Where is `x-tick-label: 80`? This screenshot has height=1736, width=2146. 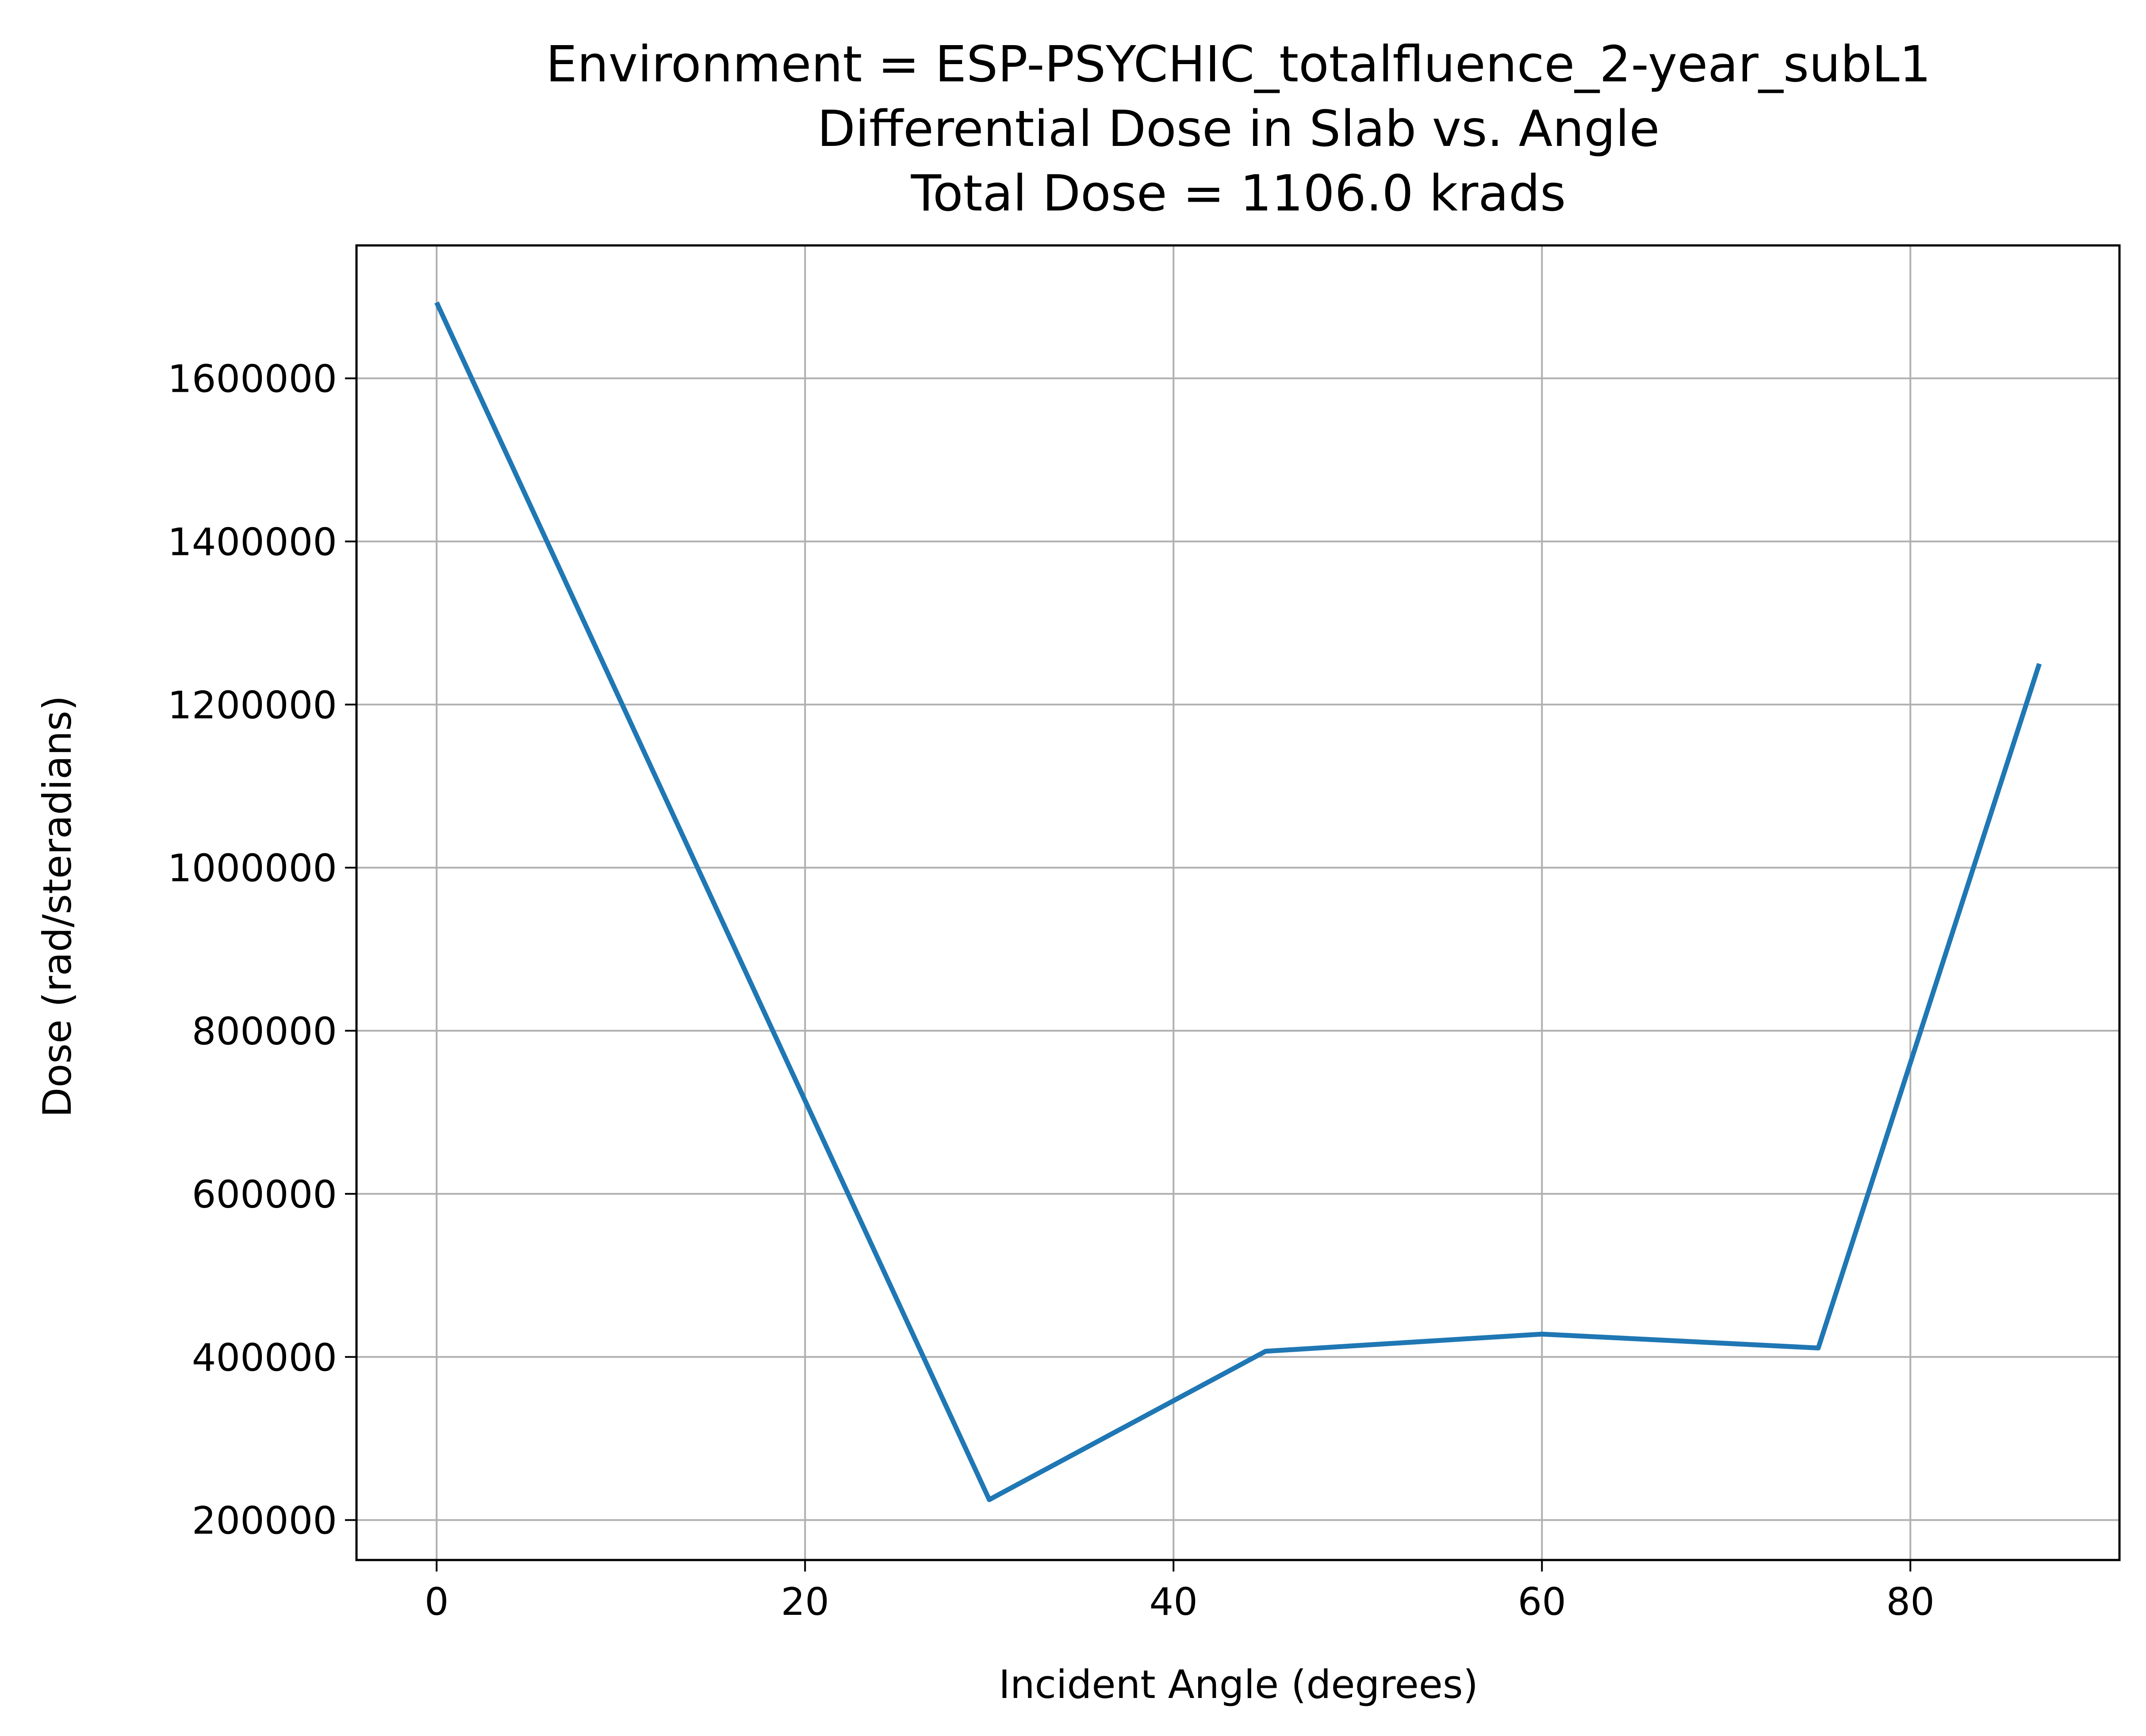
x-tick-label: 80 is located at coordinates (1910, 1602).